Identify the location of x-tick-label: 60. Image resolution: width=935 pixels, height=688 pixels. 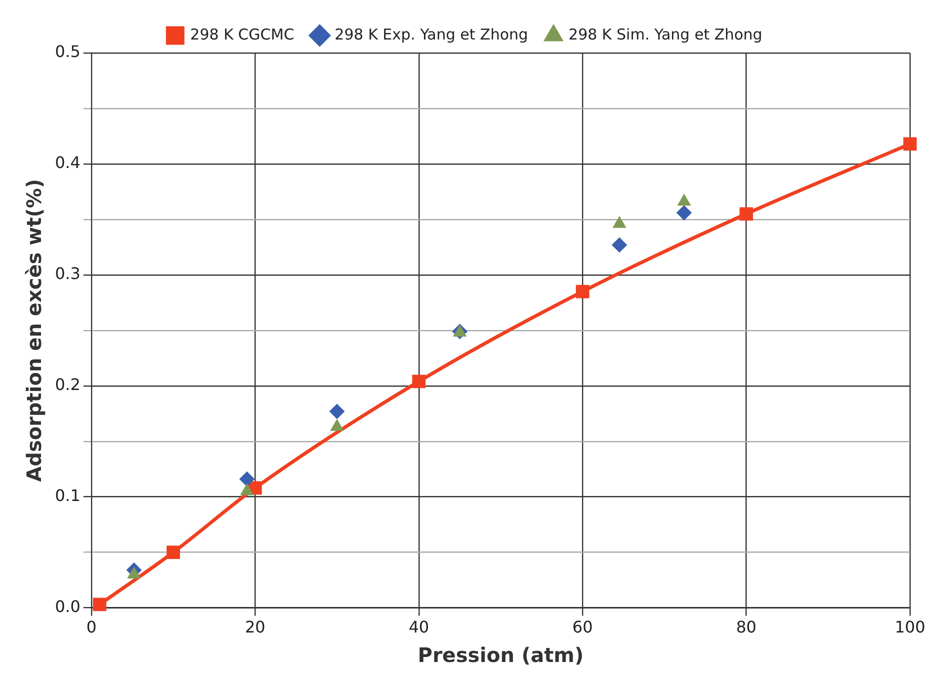
(582, 627).